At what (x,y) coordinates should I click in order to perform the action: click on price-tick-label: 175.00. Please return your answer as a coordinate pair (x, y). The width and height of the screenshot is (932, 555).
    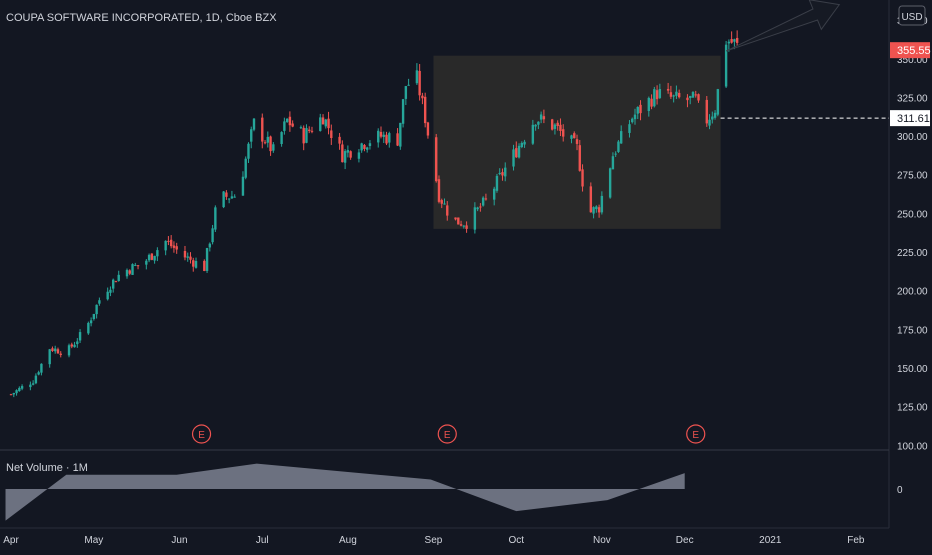
    Looking at the image, I should click on (912, 330).